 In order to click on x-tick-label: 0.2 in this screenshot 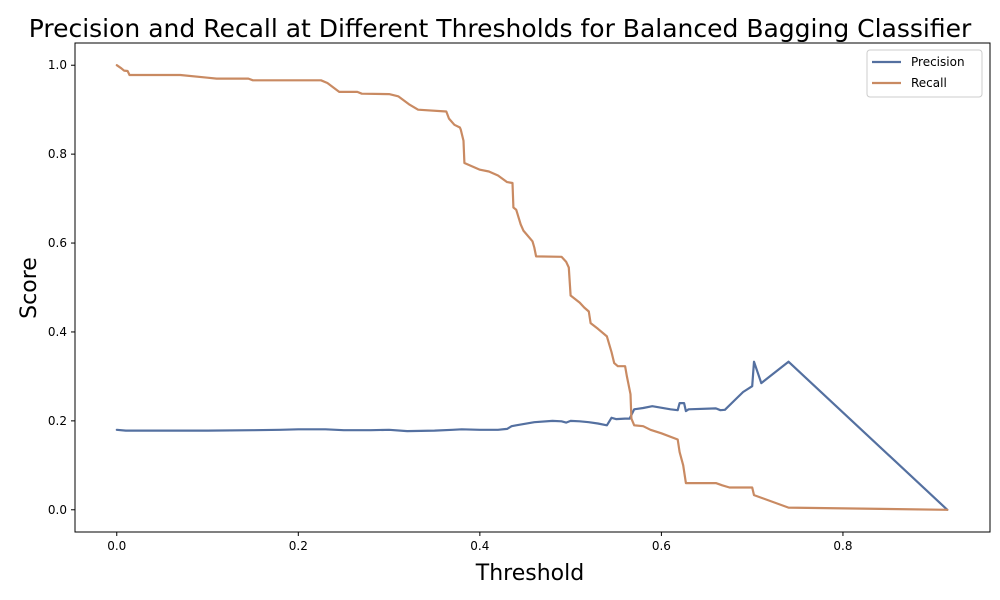, I will do `click(298, 546)`.